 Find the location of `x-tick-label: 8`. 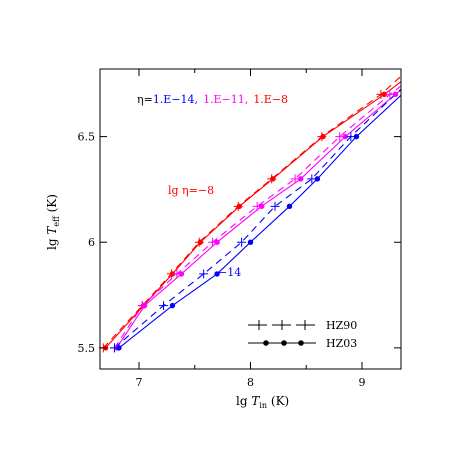

x-tick-label: 8 is located at coordinates (250, 382).